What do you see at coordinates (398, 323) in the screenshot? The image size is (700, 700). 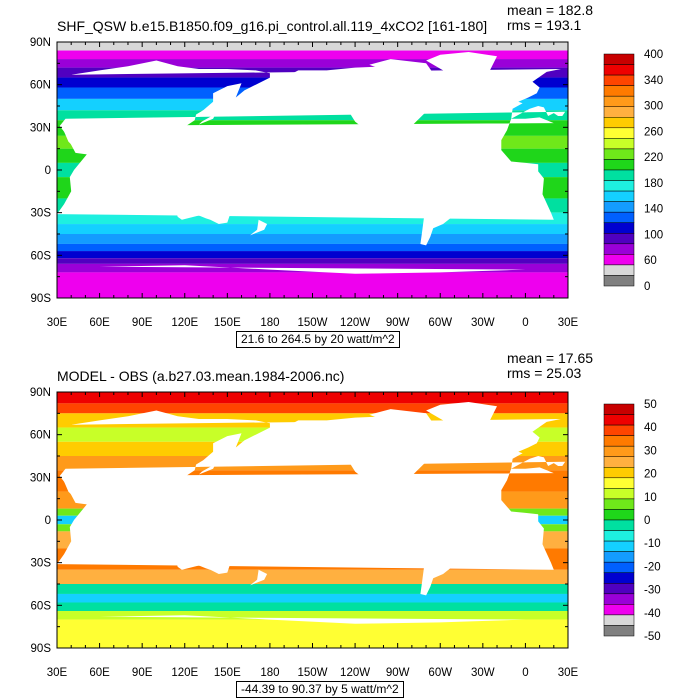 I see `lon-label: 90W` at bounding box center [398, 323].